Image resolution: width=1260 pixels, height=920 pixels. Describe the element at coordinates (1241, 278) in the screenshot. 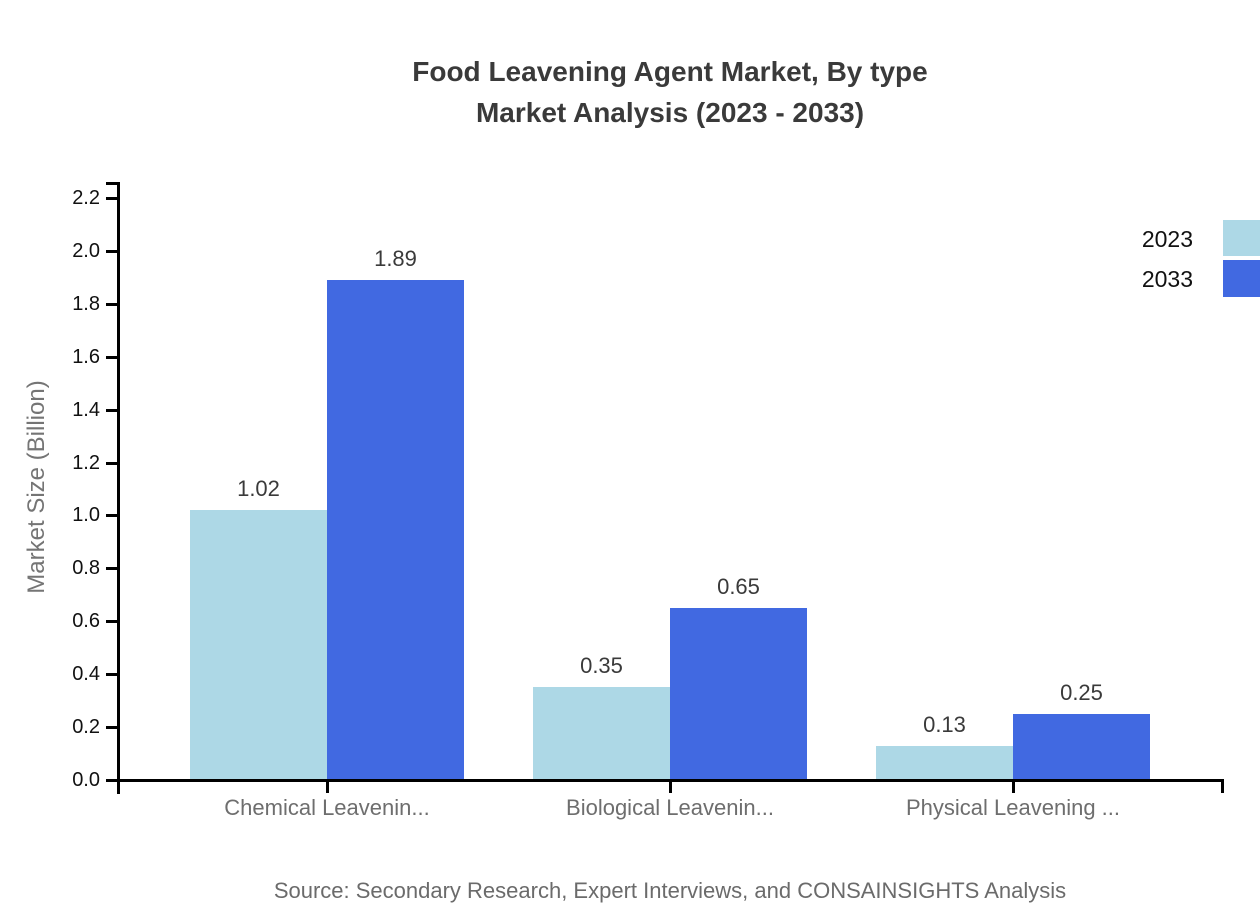

I see `legend-swatch-2033` at that location.